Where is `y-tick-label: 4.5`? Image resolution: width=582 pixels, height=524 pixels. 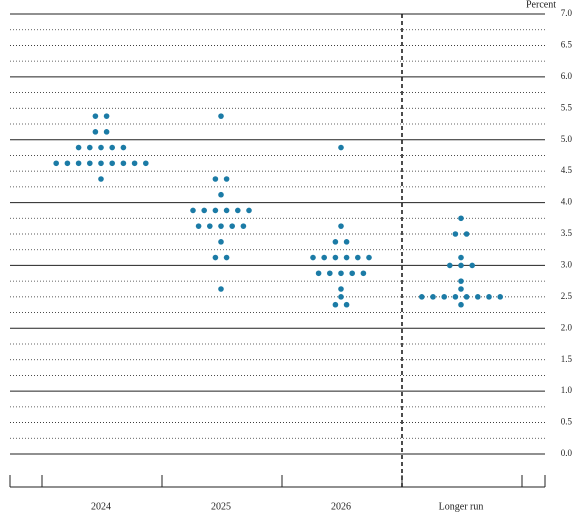 y-tick-label: 4.5 is located at coordinates (567, 170).